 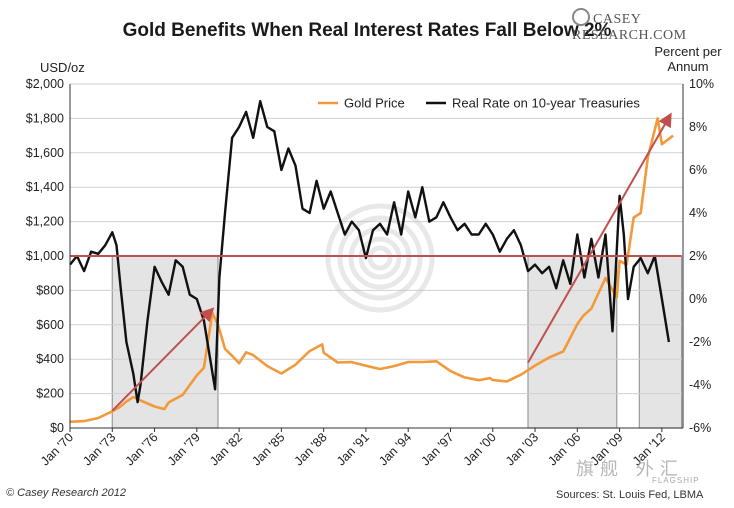 What do you see at coordinates (581, 17) in the screenshot?
I see `casey-logo-icon` at bounding box center [581, 17].